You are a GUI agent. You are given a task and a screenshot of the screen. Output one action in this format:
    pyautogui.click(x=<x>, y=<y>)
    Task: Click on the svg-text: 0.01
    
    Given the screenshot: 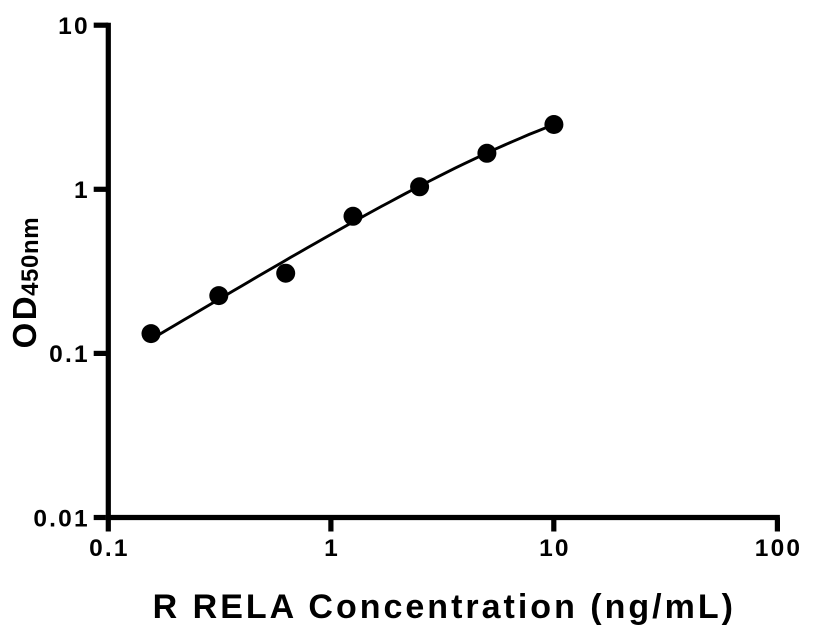 What is the action you would take?
    pyautogui.click(x=61, y=518)
    